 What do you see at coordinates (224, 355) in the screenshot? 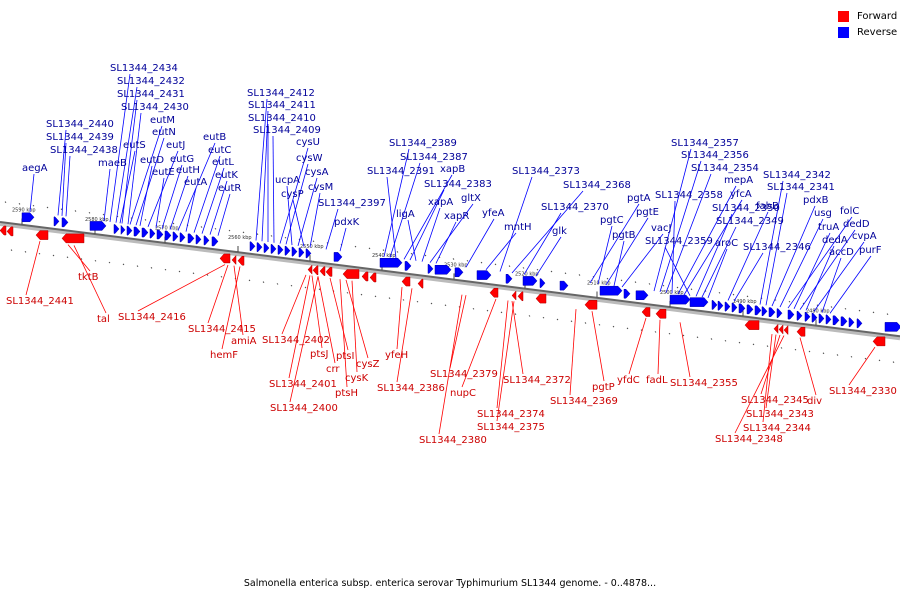
I see `forward-gene-label: hemF` at bounding box center [224, 355].